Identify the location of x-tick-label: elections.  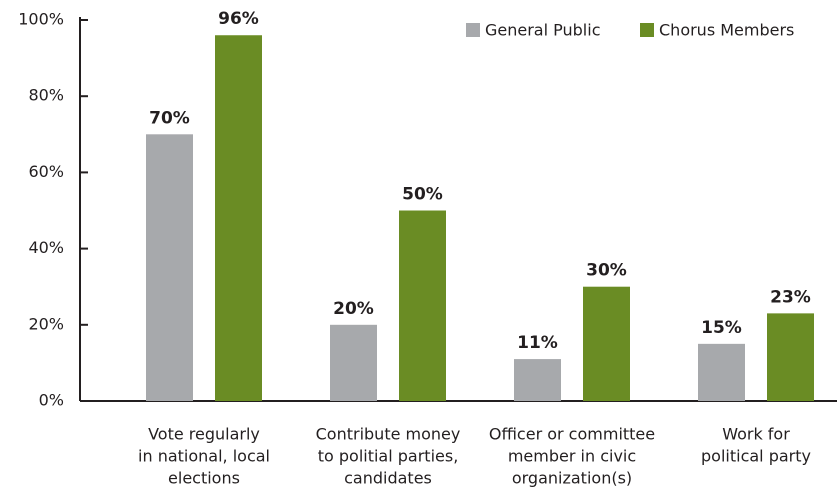
(204, 478).